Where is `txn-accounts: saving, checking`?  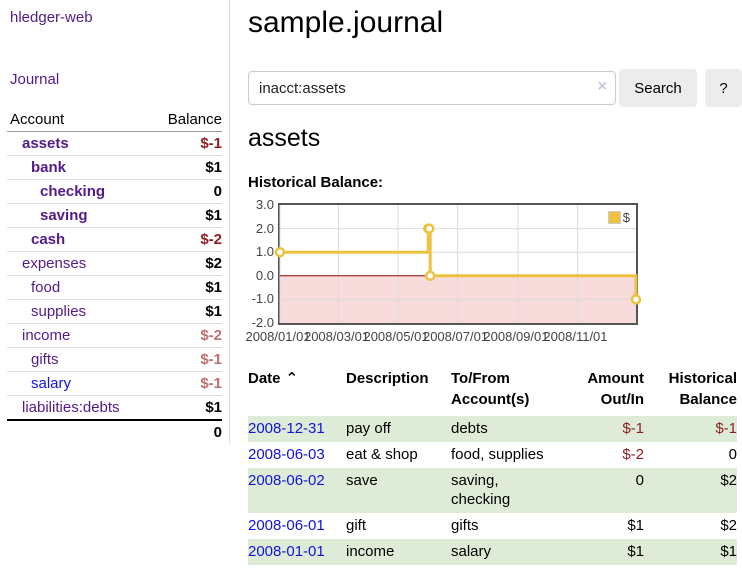
txn-accounts: saving, checking is located at coordinates (481, 490).